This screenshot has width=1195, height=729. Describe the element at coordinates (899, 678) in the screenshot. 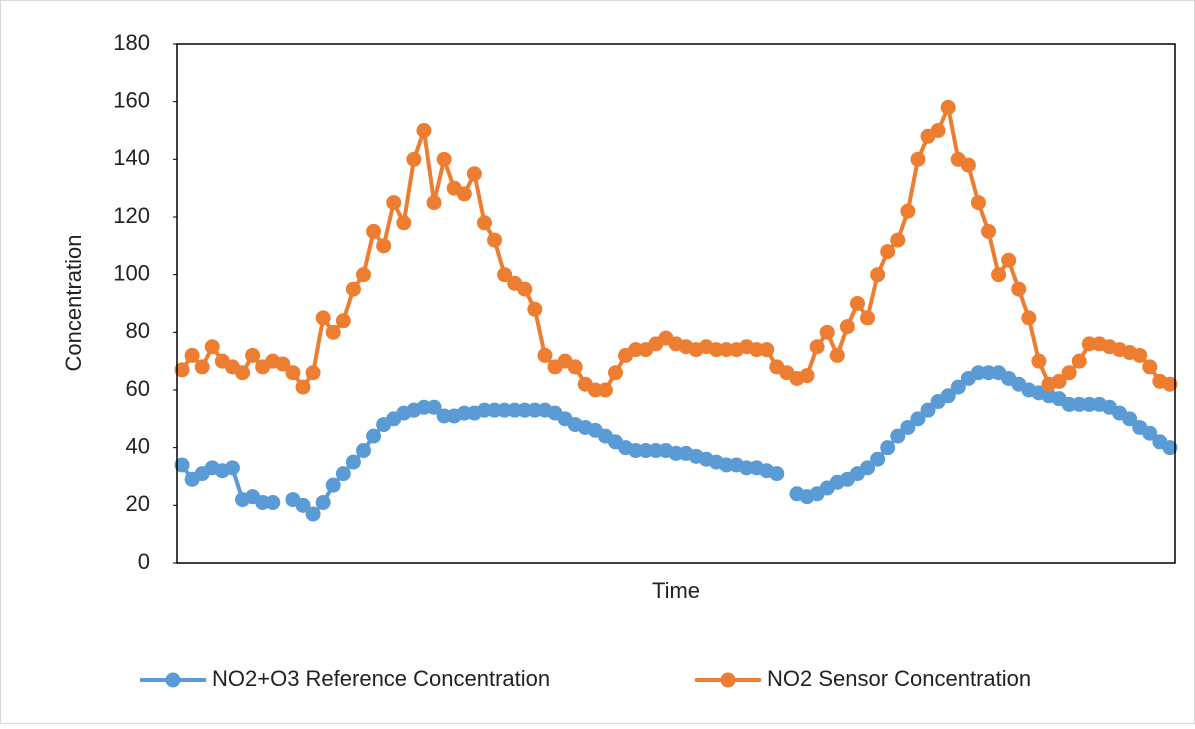

I see `legend-label: NO2 Sensor Concentration` at that location.